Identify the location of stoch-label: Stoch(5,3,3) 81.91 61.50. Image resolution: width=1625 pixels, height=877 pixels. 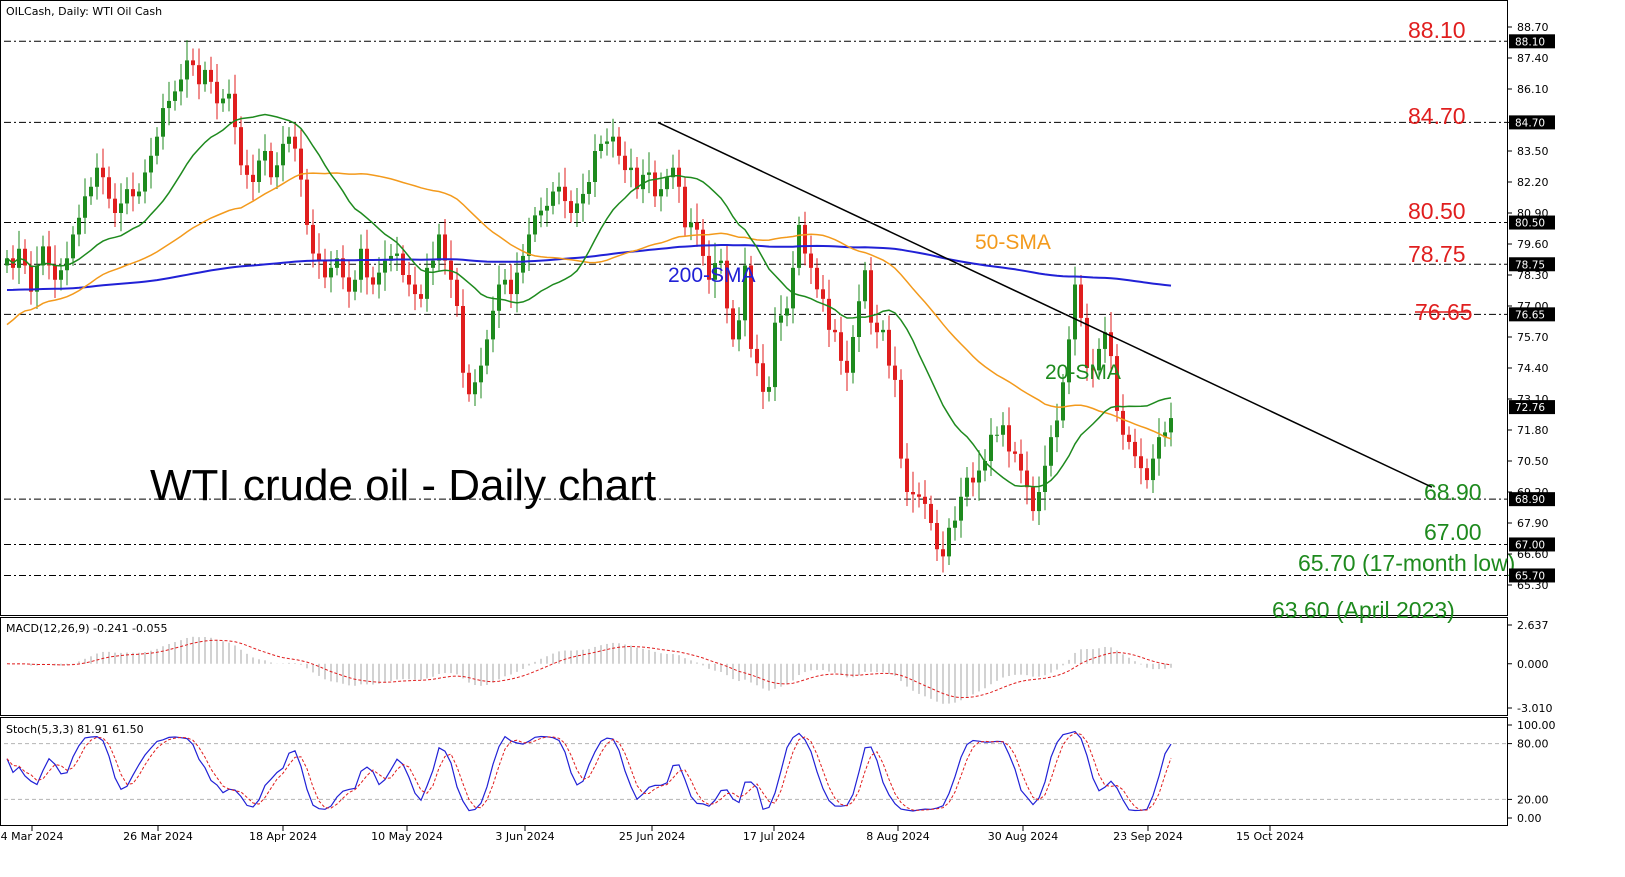
(75, 729).